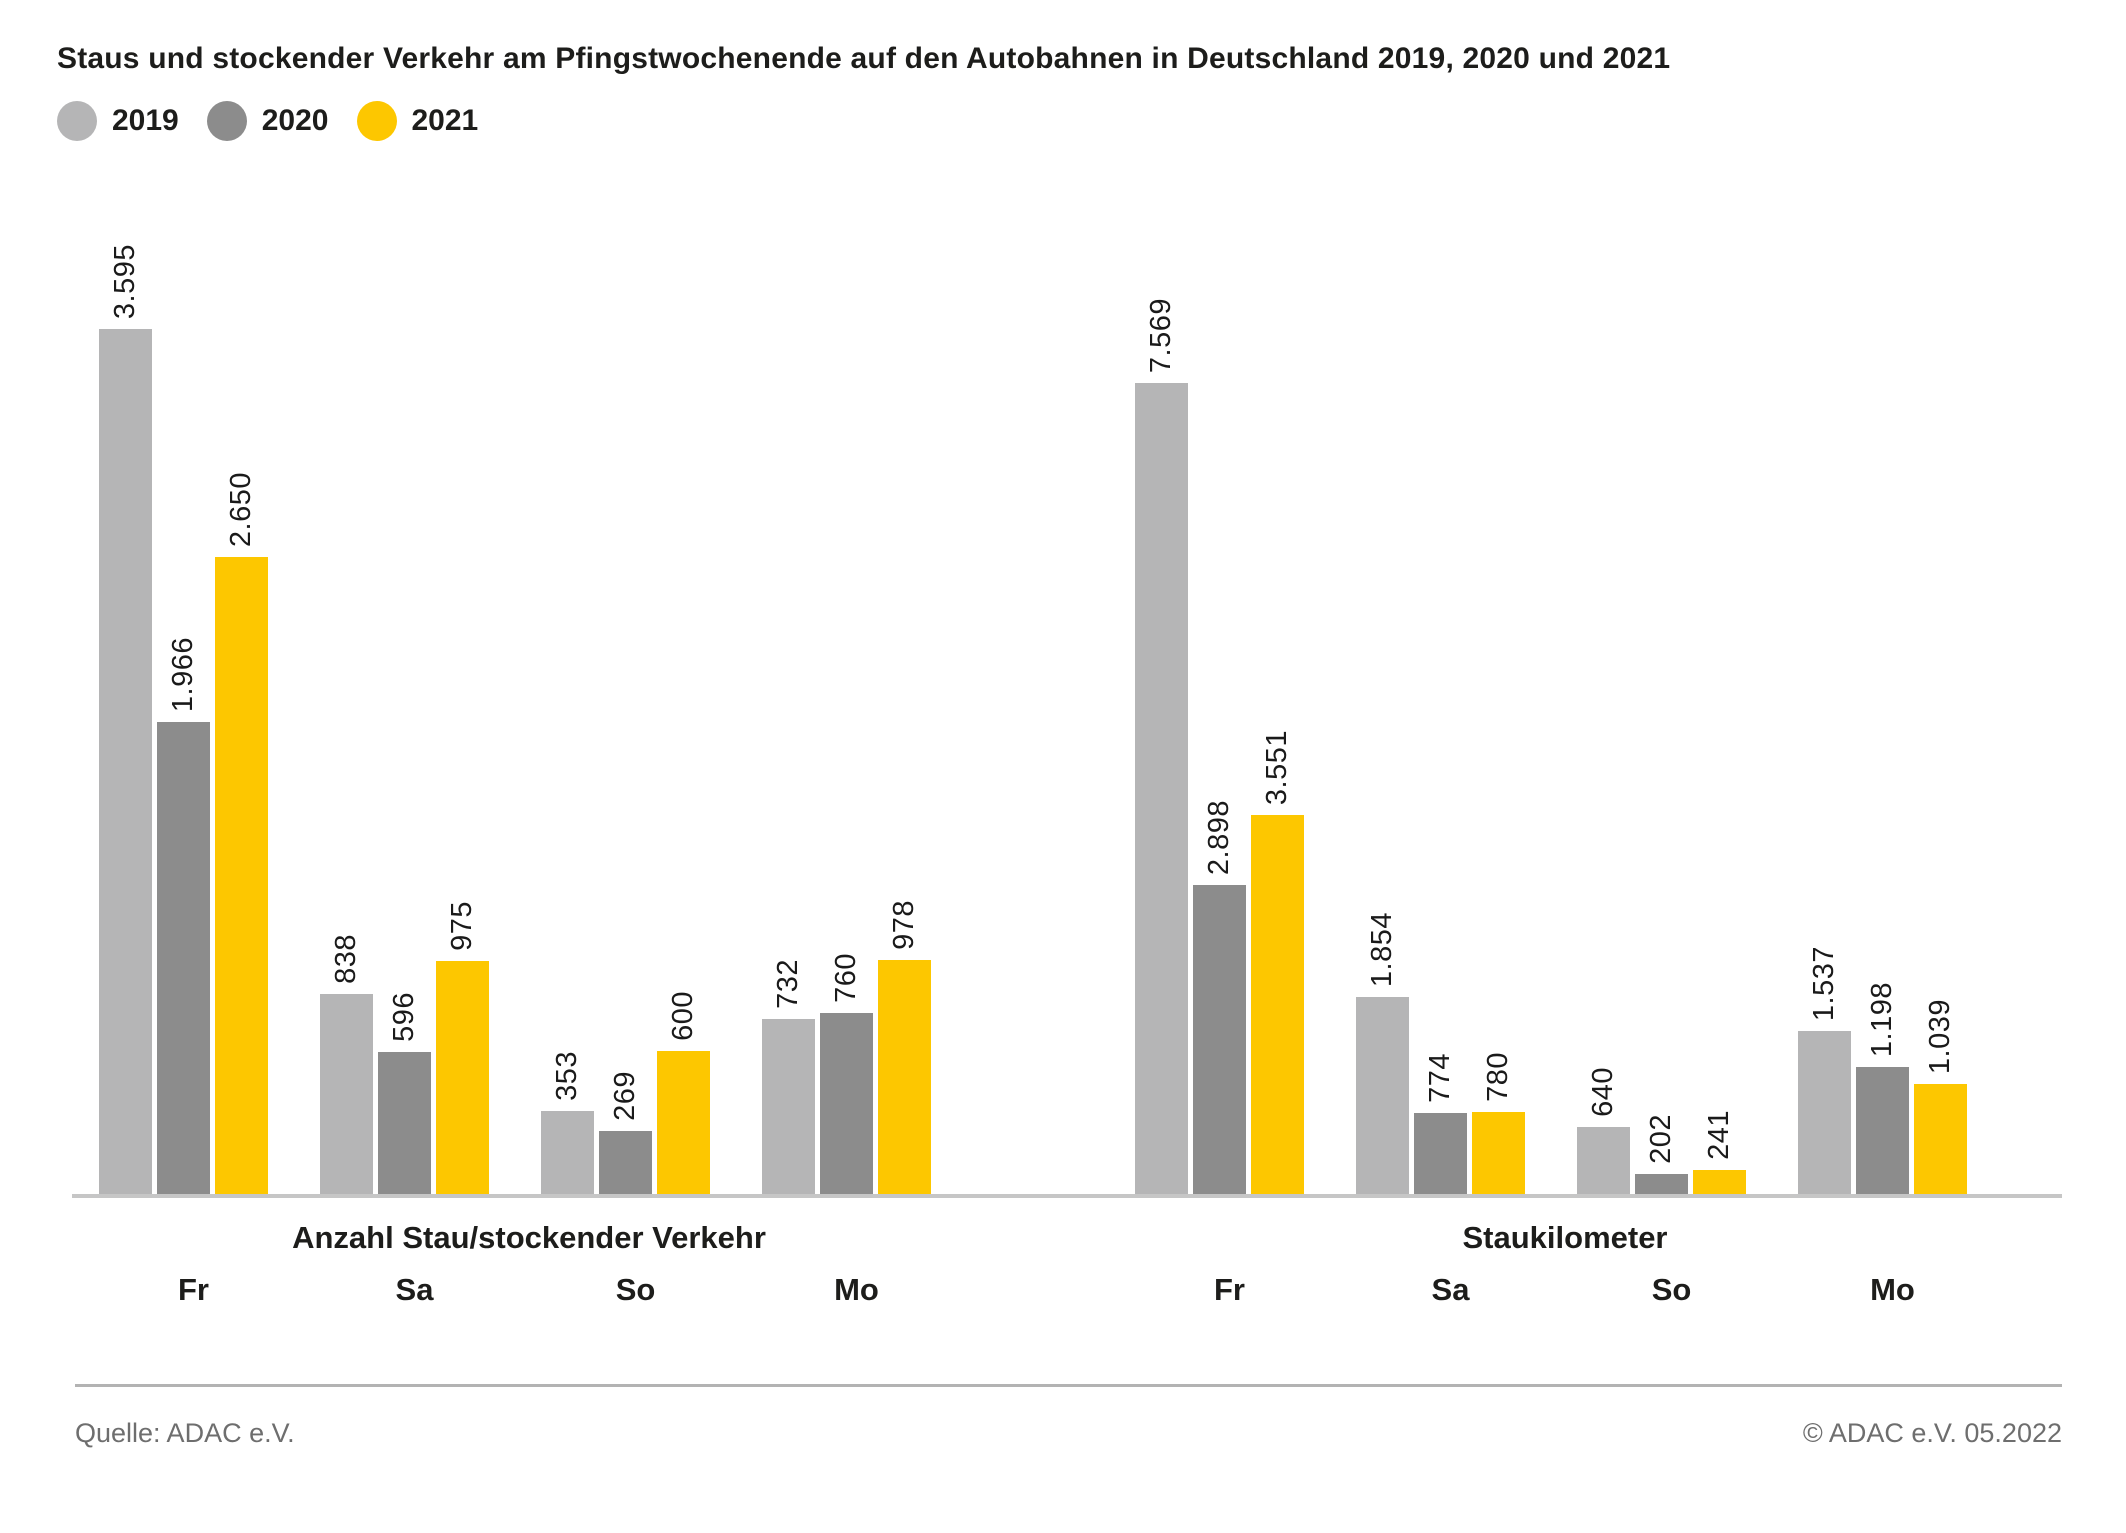  I want to click on bar-value-text: 760, so click(846, 978).